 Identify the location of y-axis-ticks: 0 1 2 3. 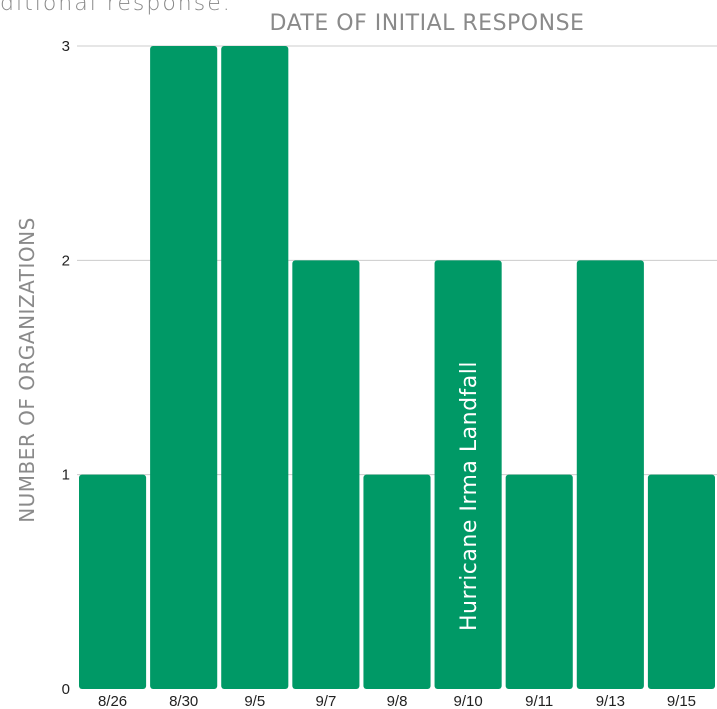
(66, 368).